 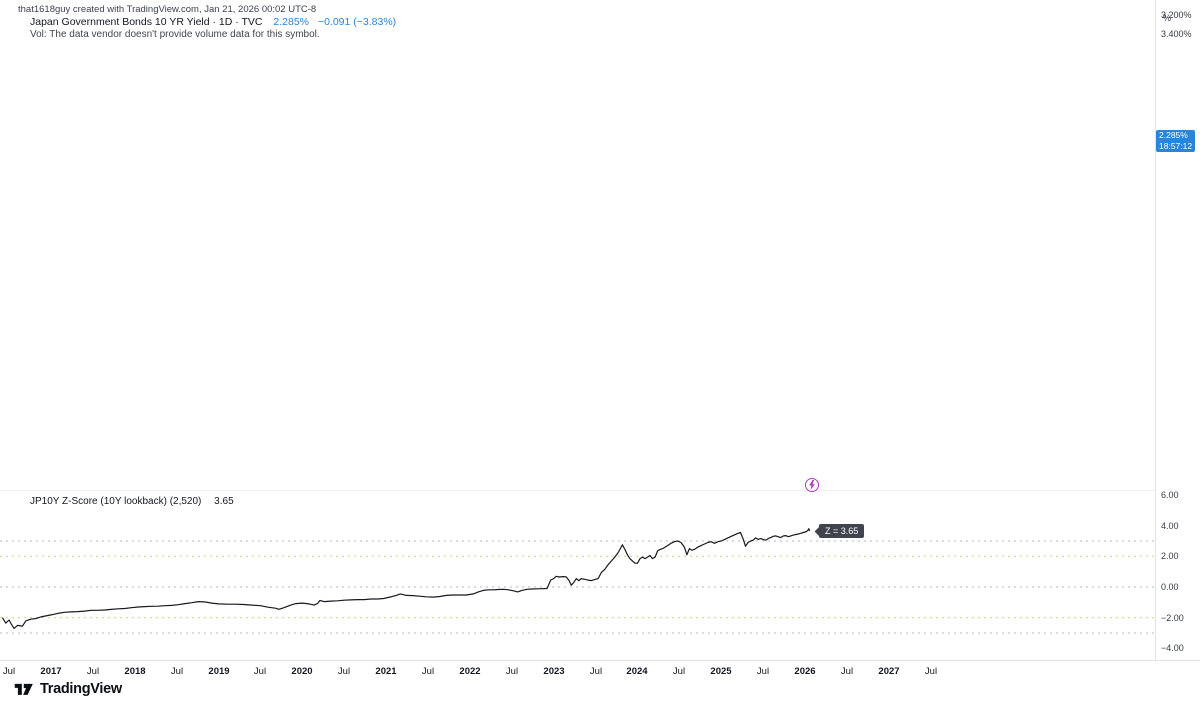 What do you see at coordinates (51, 671) in the screenshot?
I see `time-scale-tick: 2017` at bounding box center [51, 671].